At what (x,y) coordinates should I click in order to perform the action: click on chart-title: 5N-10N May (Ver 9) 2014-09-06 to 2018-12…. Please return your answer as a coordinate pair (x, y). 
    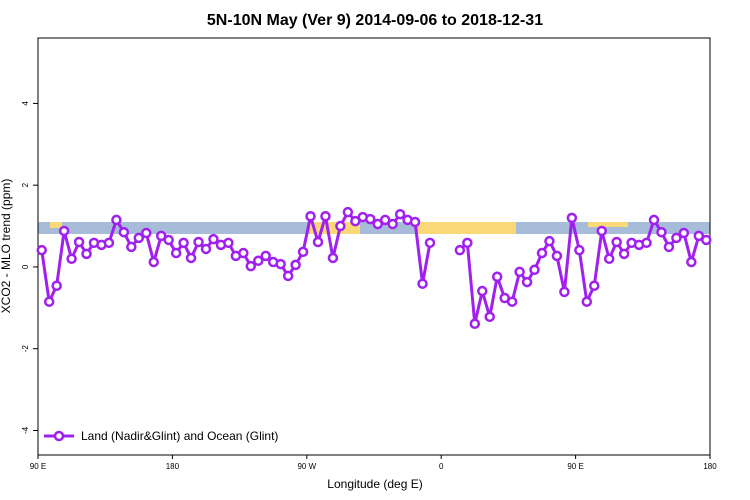
    Looking at the image, I should click on (375, 20).